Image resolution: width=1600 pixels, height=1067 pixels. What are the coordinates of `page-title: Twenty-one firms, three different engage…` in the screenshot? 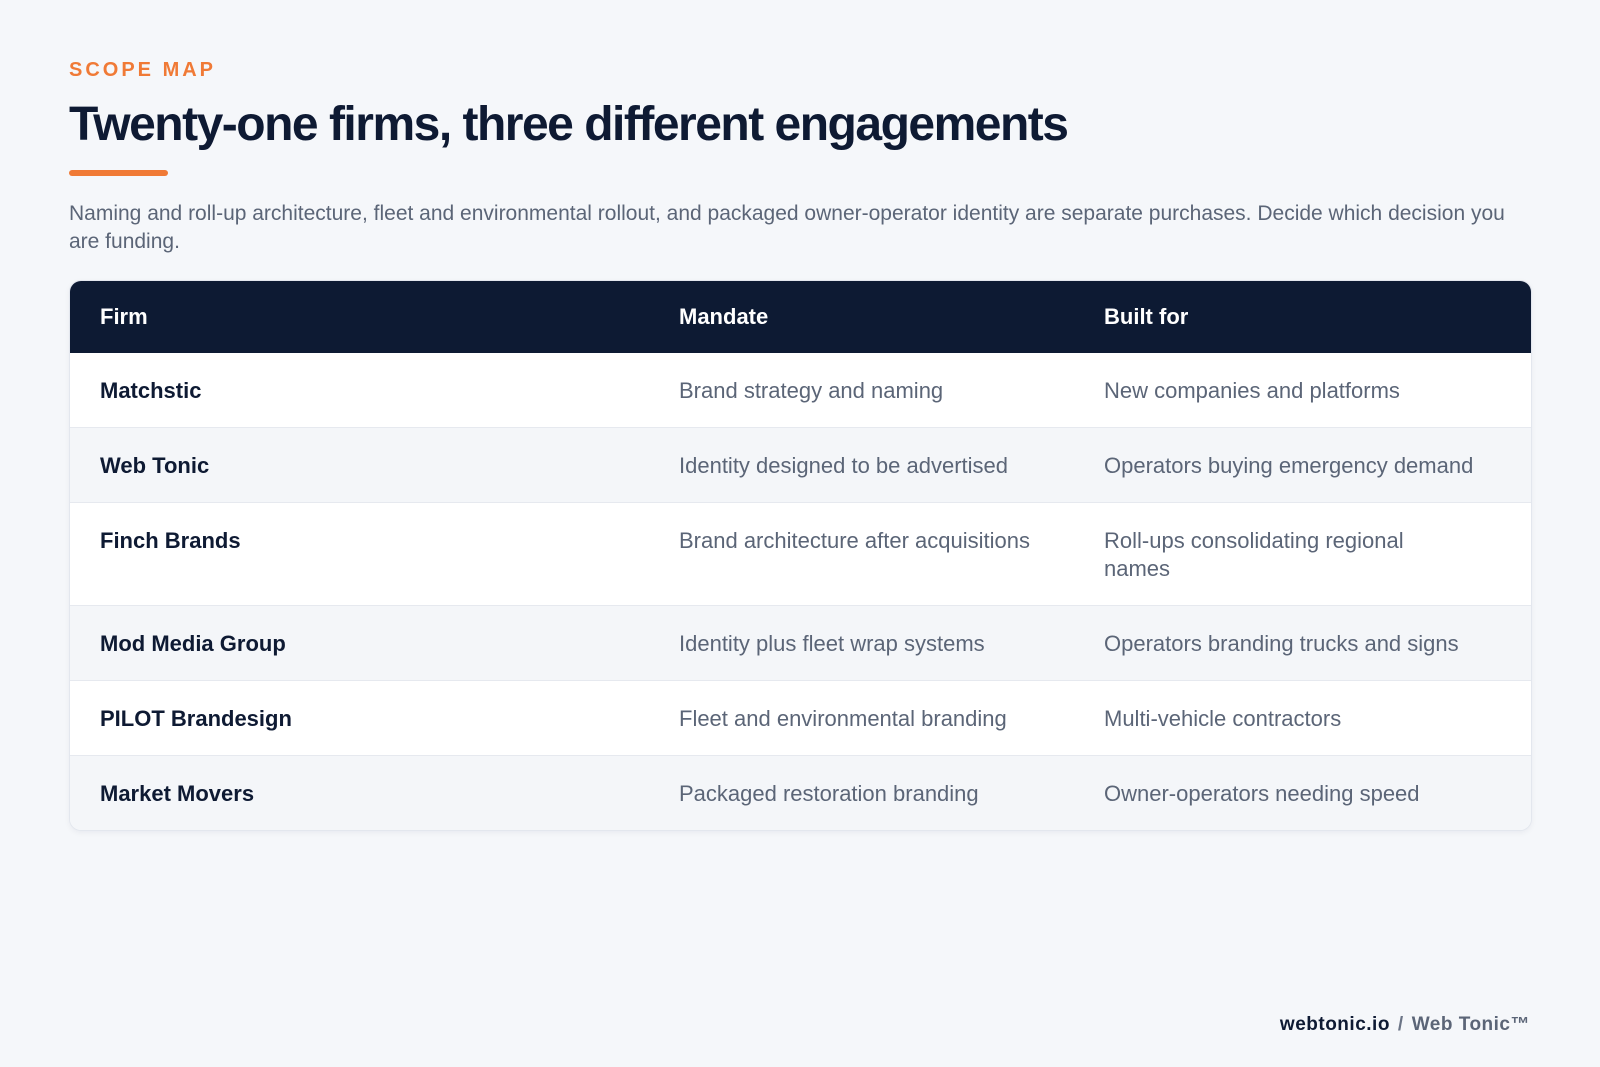 It's located at (569, 124).